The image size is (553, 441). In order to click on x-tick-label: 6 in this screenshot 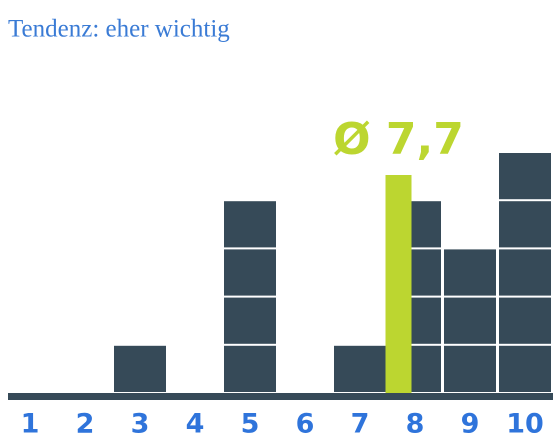, I will do `click(305, 424)`.